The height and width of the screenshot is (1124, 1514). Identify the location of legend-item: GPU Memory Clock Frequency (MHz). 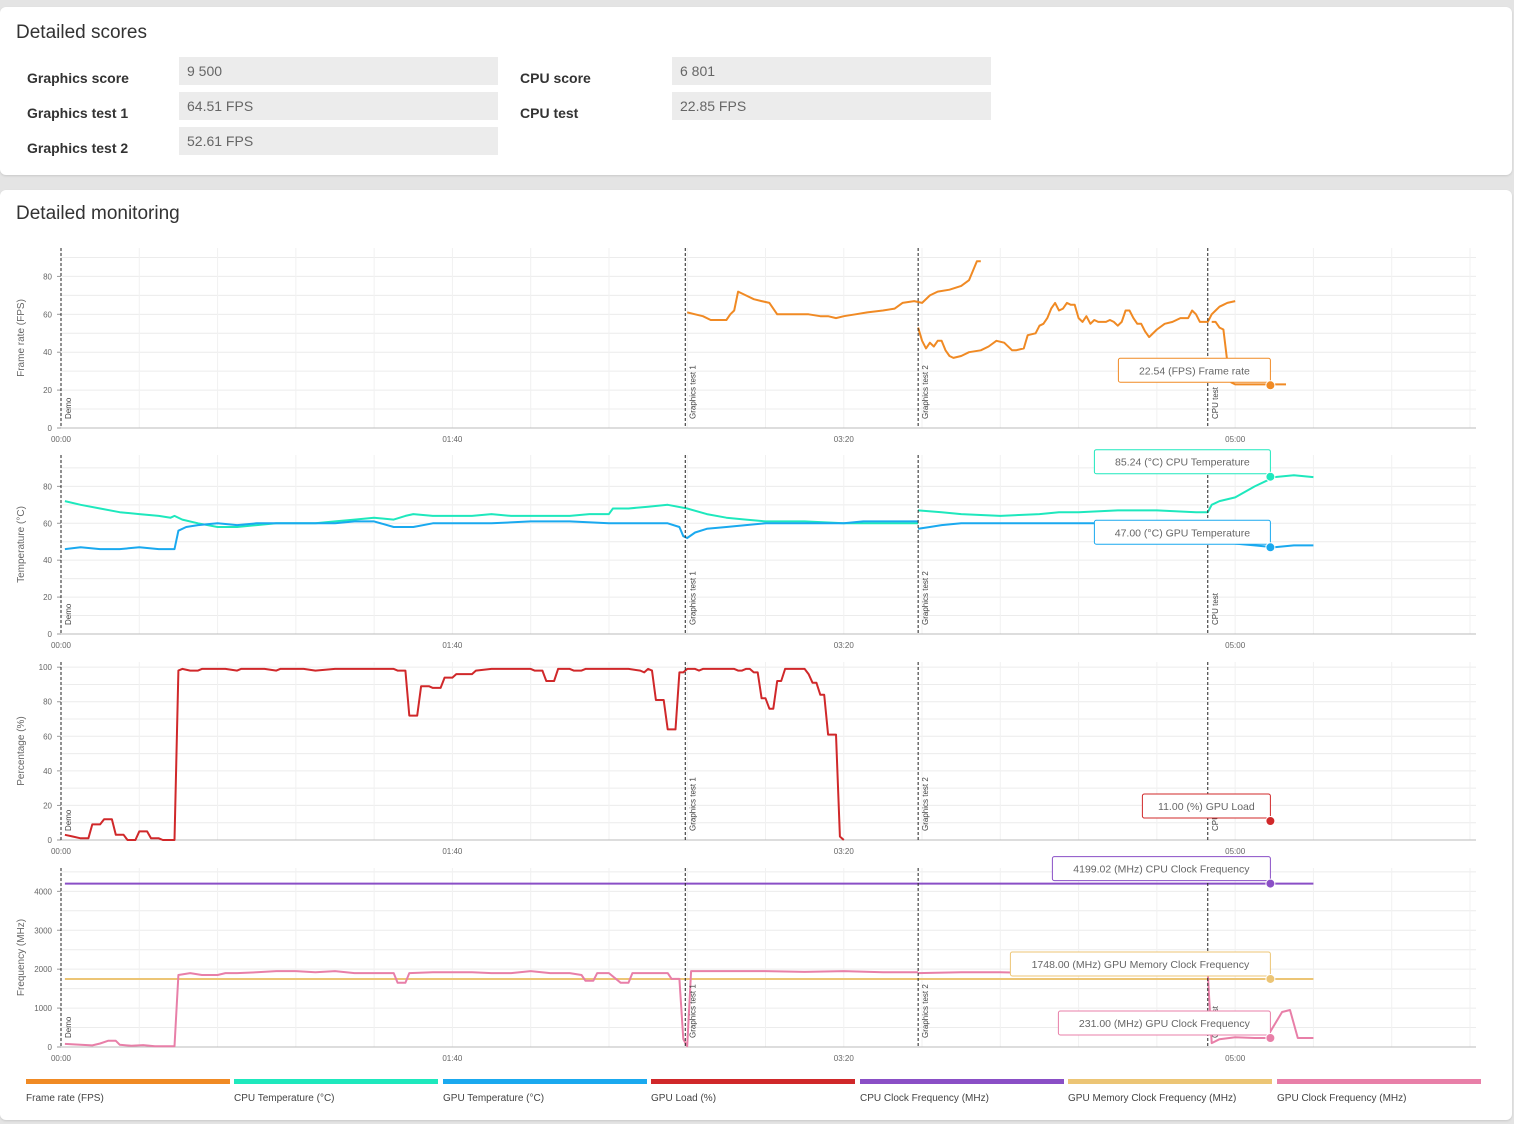
(1170, 1091).